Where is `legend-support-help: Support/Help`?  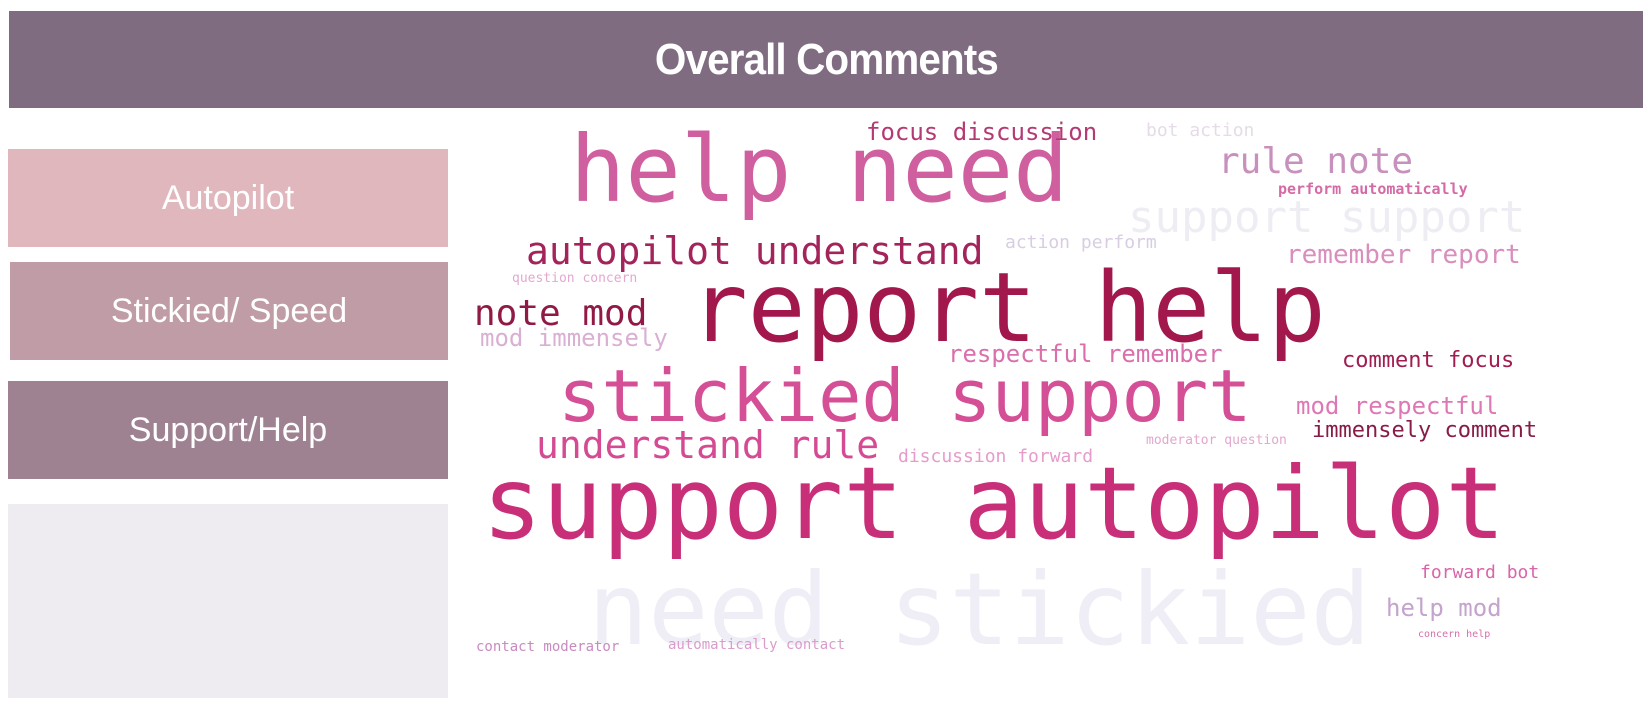
legend-support-help: Support/Help is located at coordinates (228, 430).